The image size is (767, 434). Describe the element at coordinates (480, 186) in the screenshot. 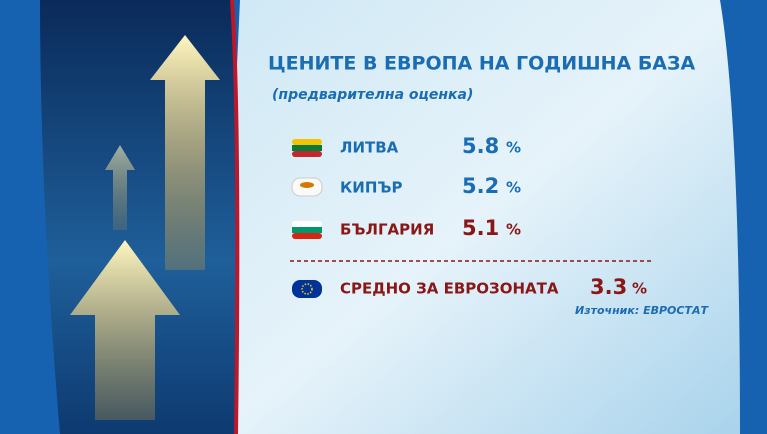

I see `row-value: 5.2` at that location.